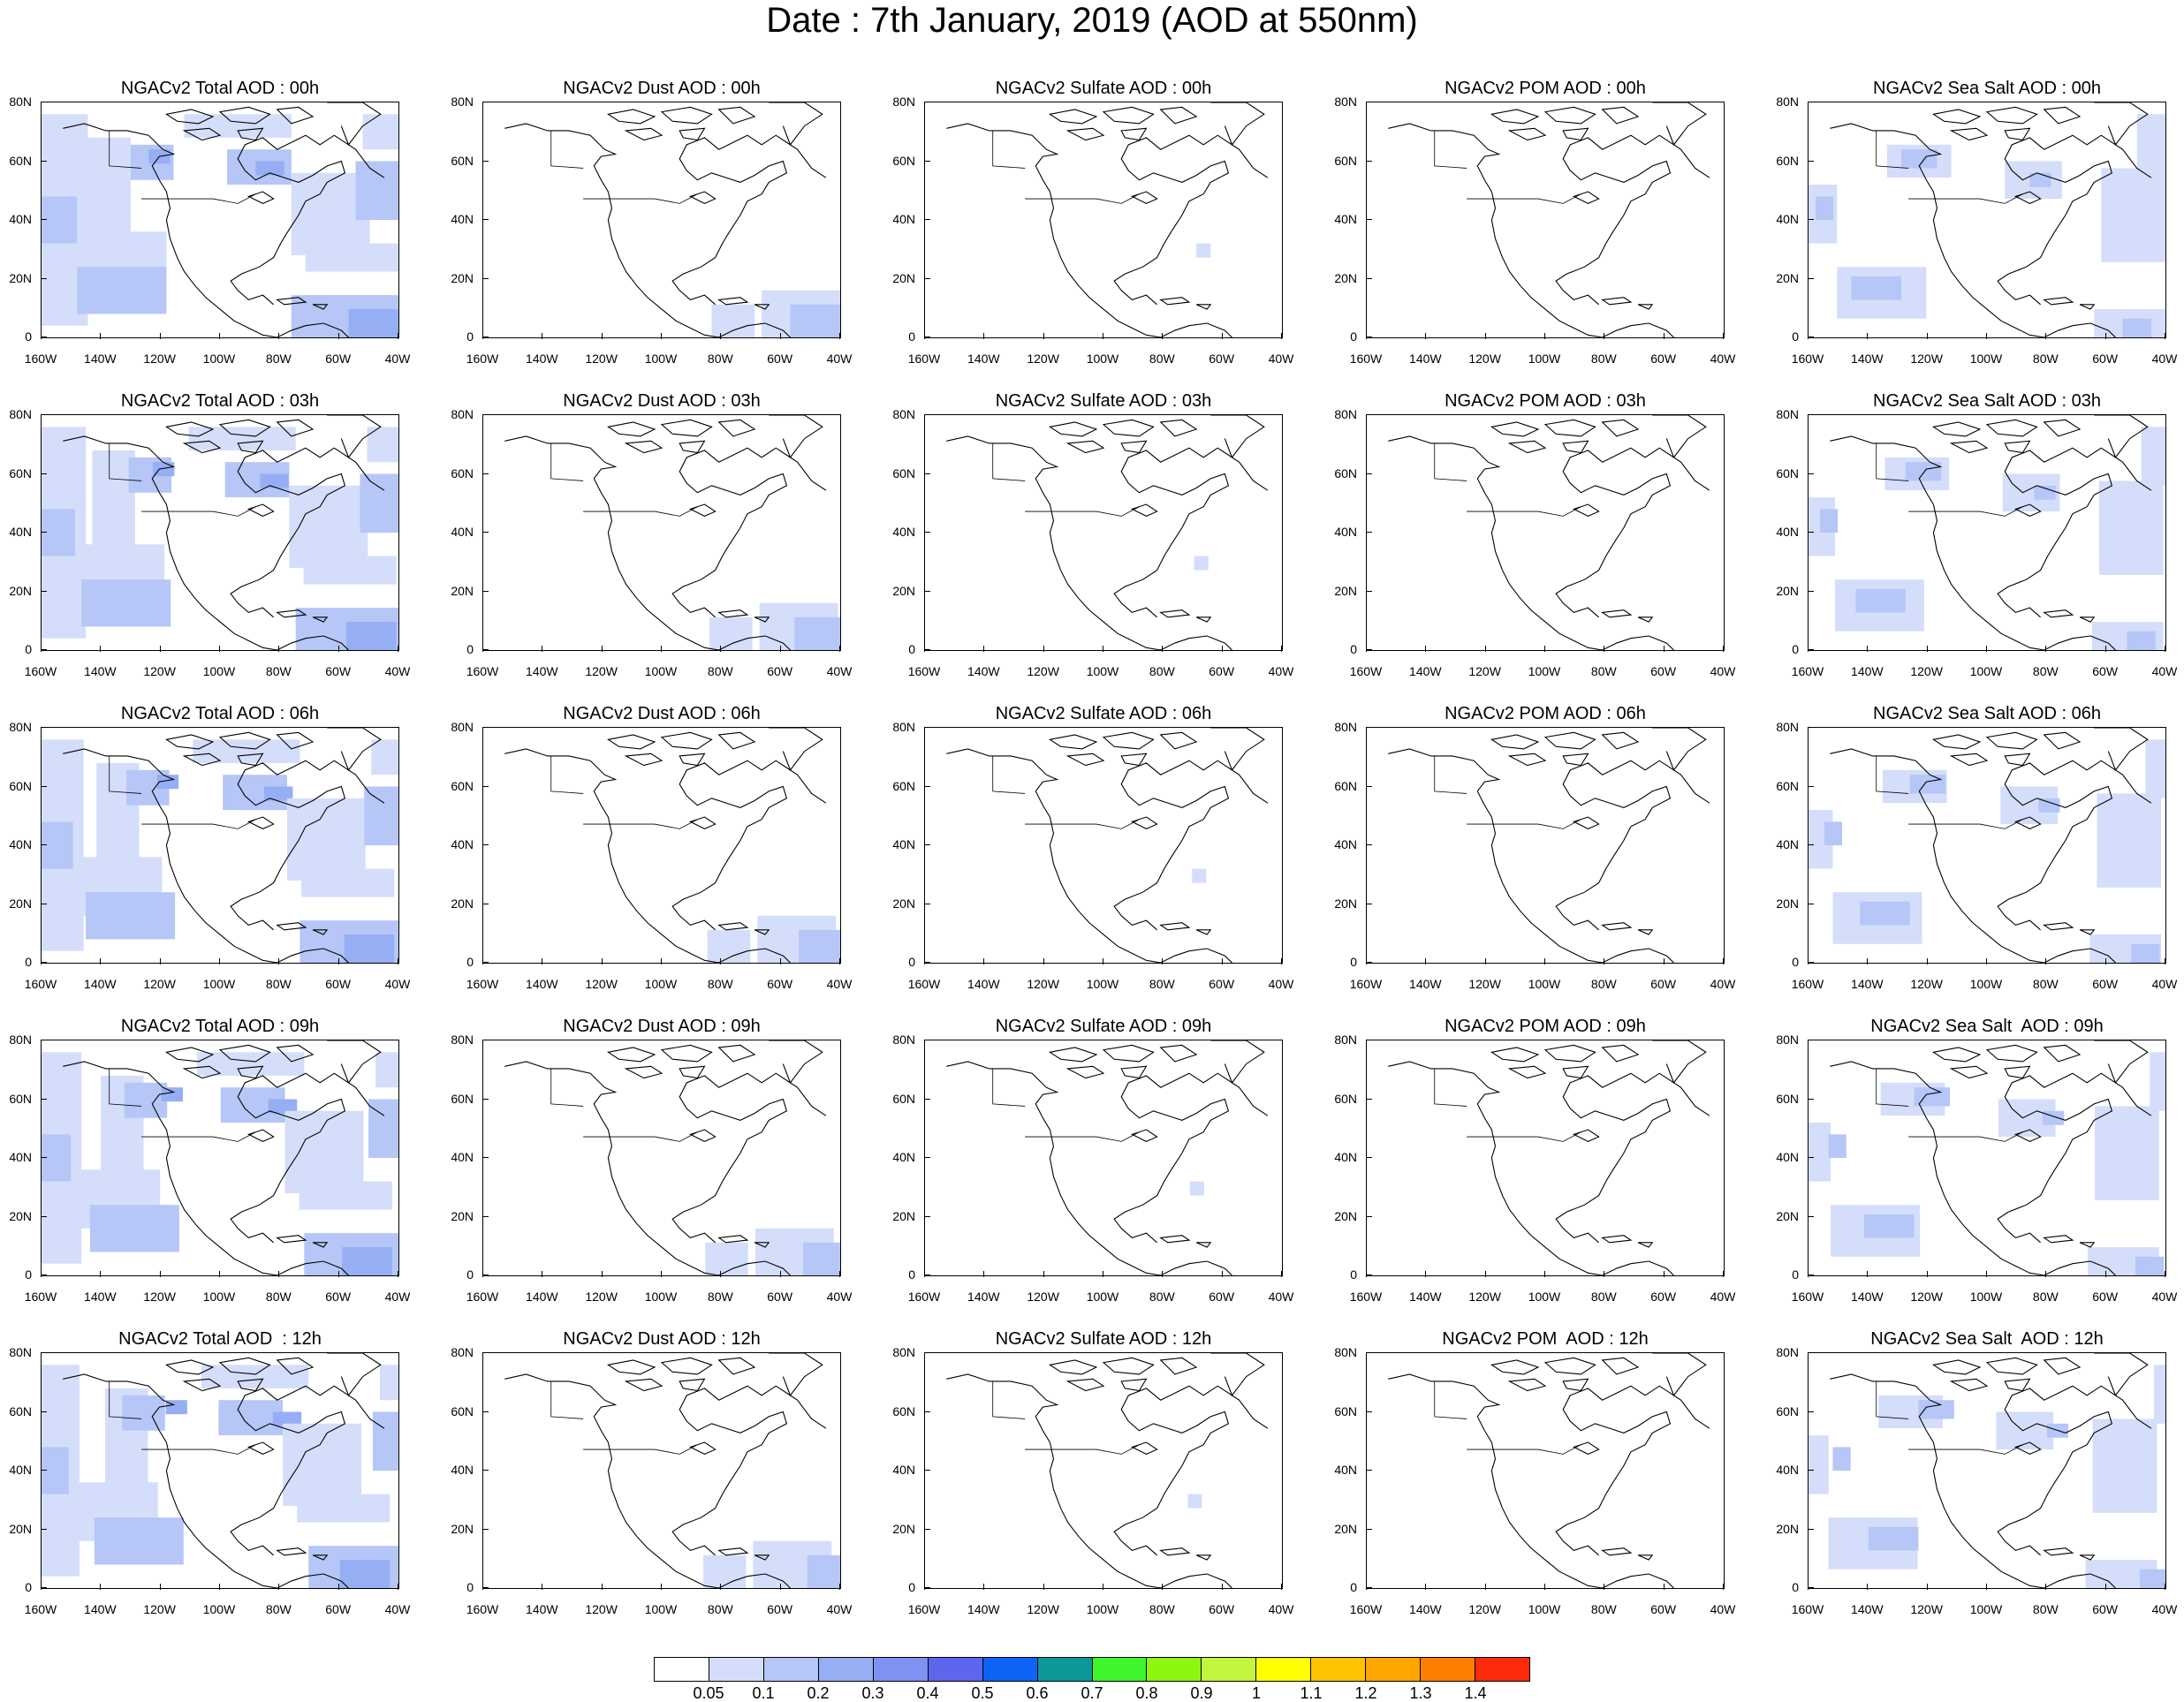 The height and width of the screenshot is (1702, 2184). Describe the element at coordinates (763, 1693) in the screenshot. I see `colorbar-label: 0.1` at that location.